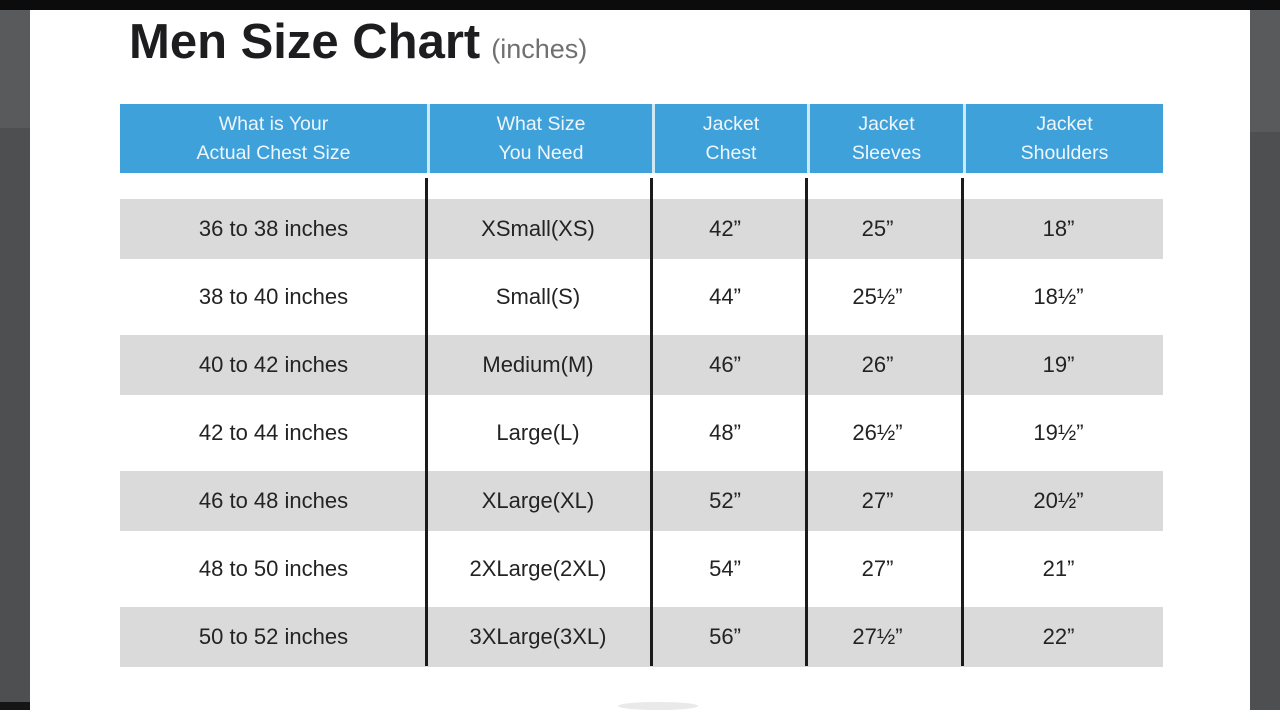 This screenshot has height=710, width=1280. I want to click on cell-jacket-chest: 56”, so click(725, 636).